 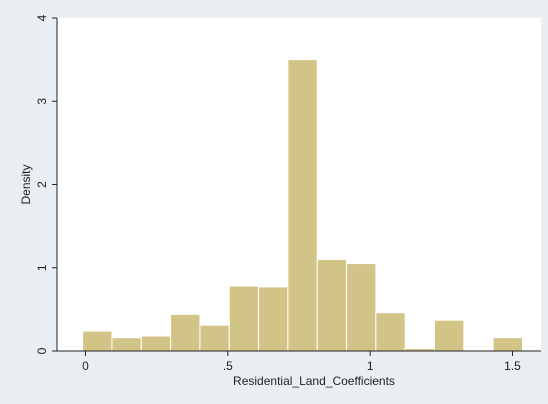 What do you see at coordinates (42, 184) in the screenshot?
I see `y-tick-label: 2` at bounding box center [42, 184].